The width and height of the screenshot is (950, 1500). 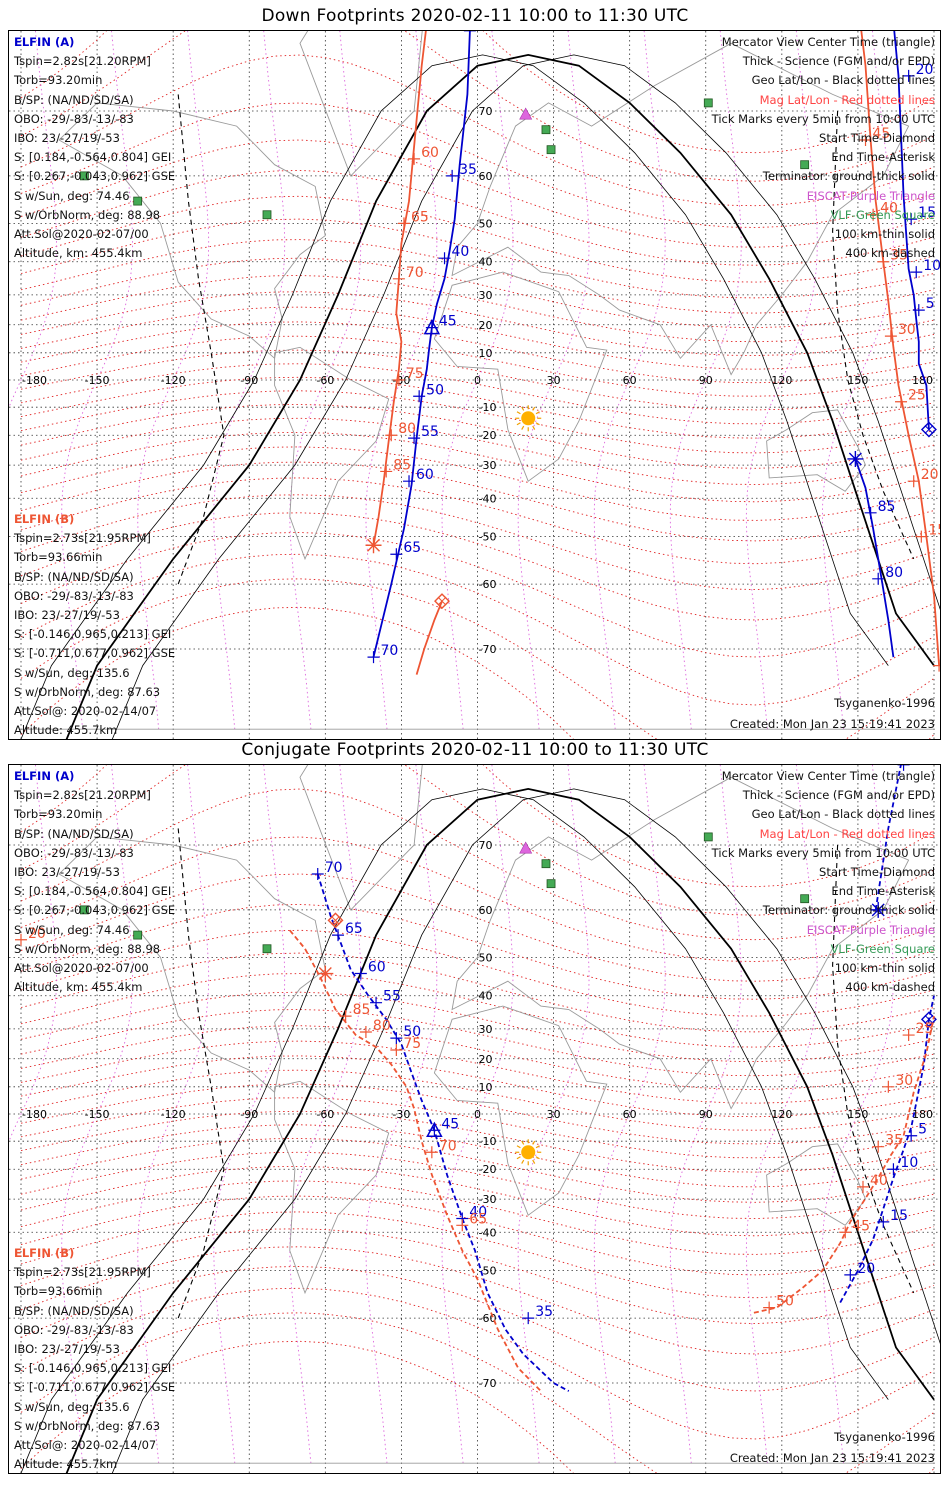 What do you see at coordinates (415, 374) in the screenshot?
I see `time-tick-label: 75` at bounding box center [415, 374].